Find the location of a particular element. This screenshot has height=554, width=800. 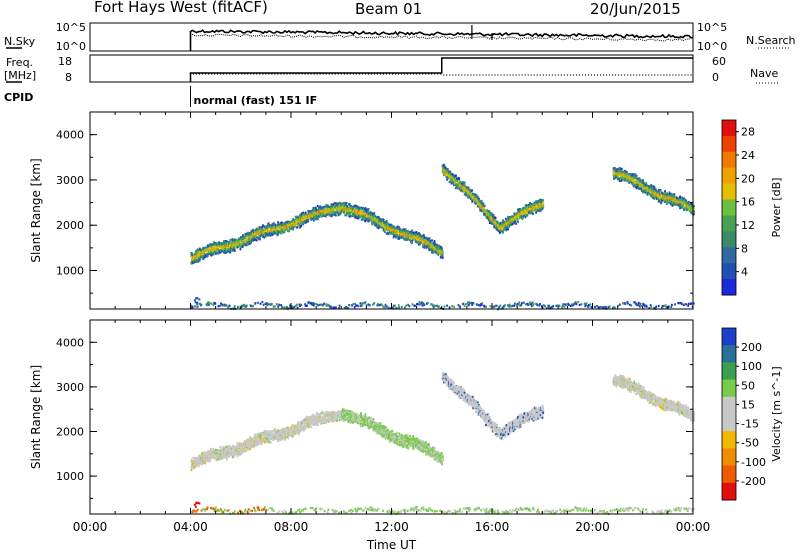

freq-panel is located at coordinates (391, 68).